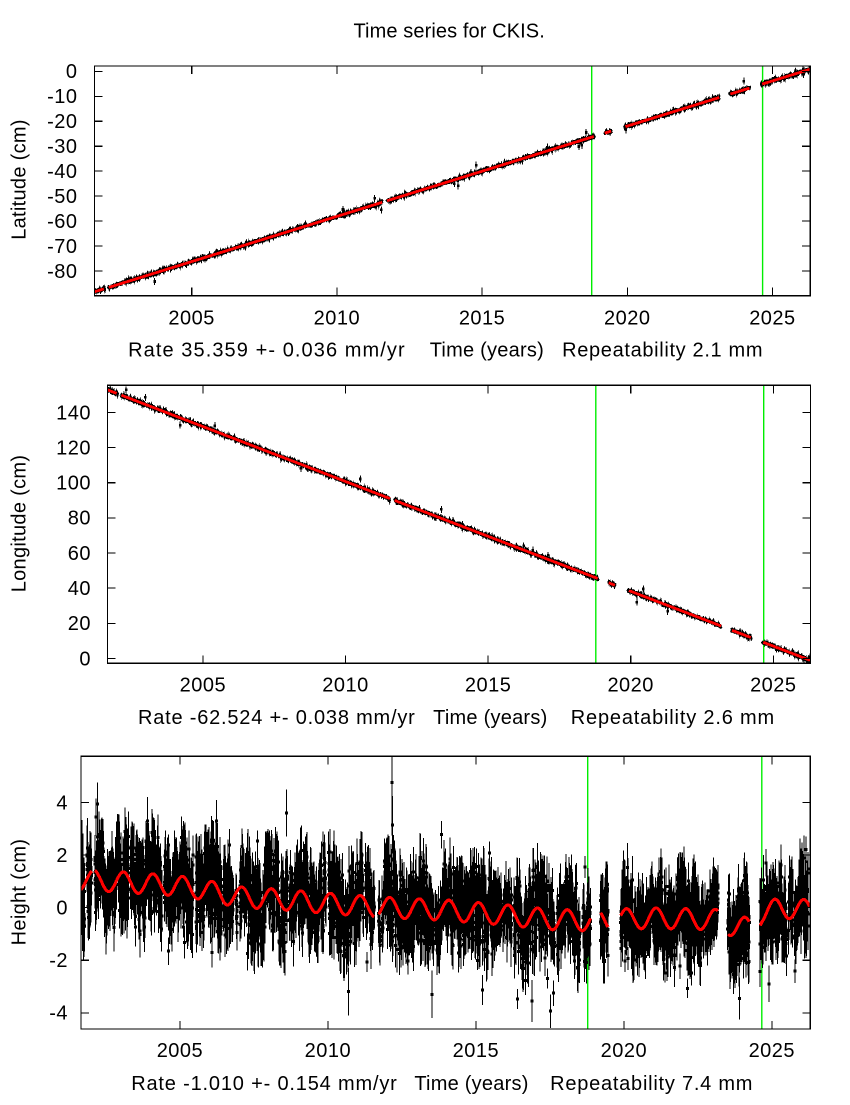 Image resolution: width=850 pixels, height=1105 pixels. What do you see at coordinates (62, 122) in the screenshot?
I see `svg-text: -20` at bounding box center [62, 122].